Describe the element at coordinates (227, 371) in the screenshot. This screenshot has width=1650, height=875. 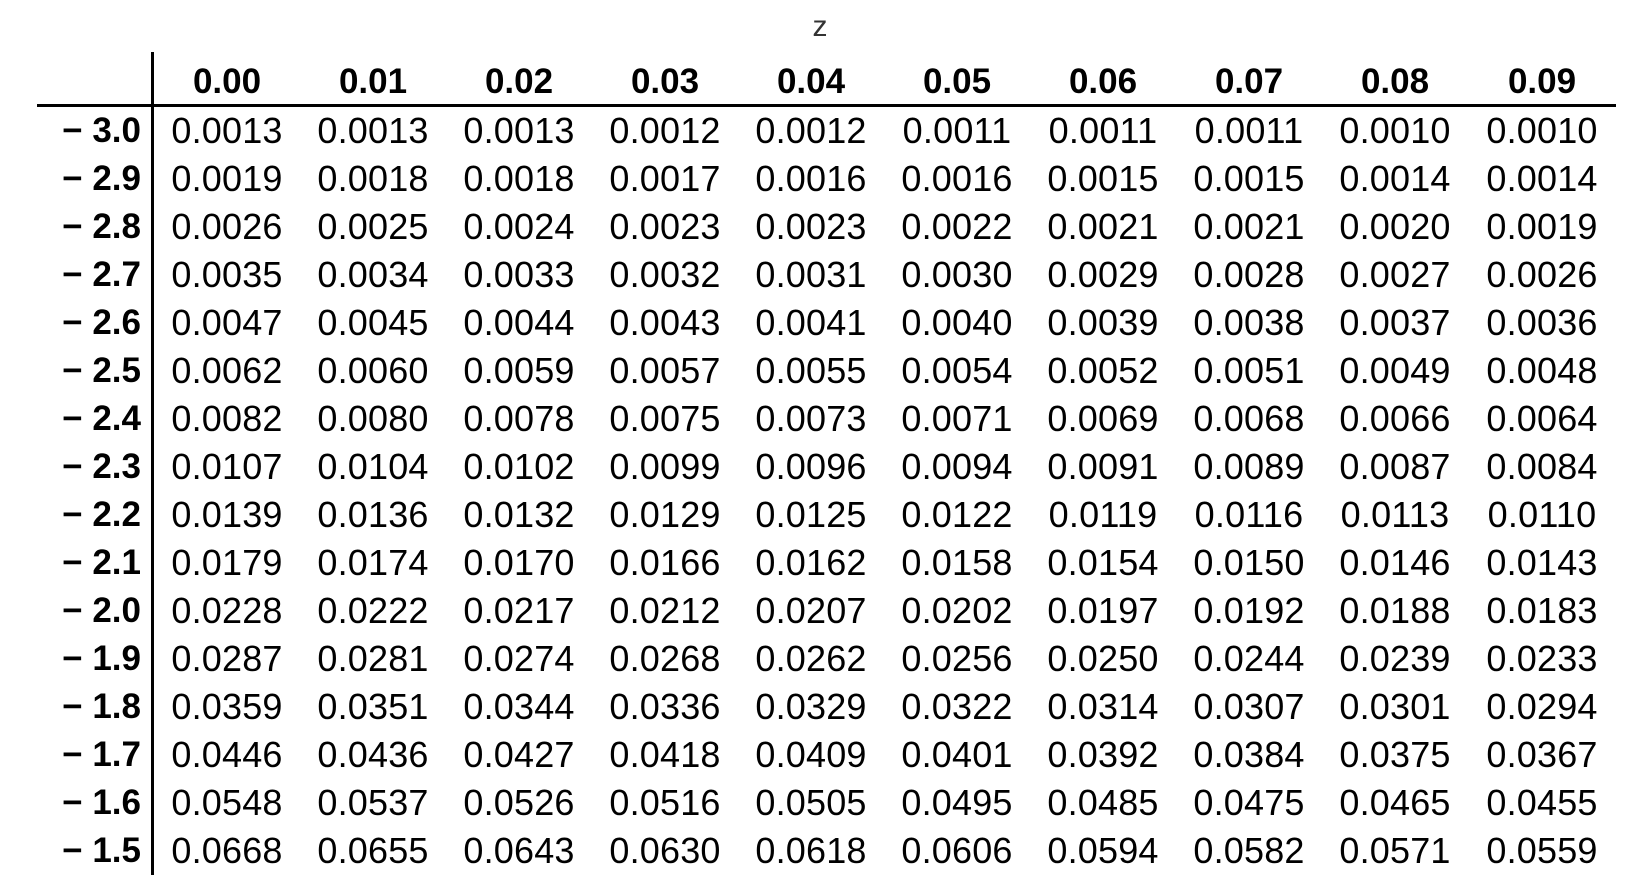
I see `table-cell: 0.0062` at that location.